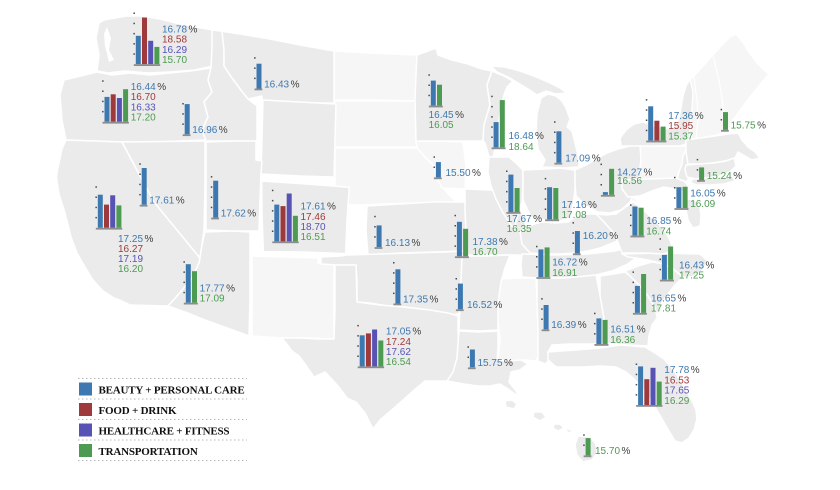 The image size is (840, 490). I want to click on svg-text: 16.45, so click(441, 115).